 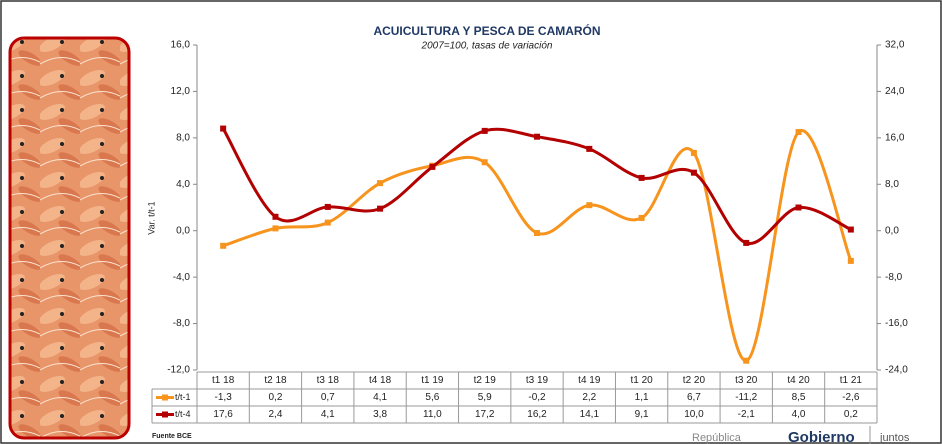 What do you see at coordinates (181, 91) in the screenshot?
I see `y-tick-label: 12,0` at bounding box center [181, 91].